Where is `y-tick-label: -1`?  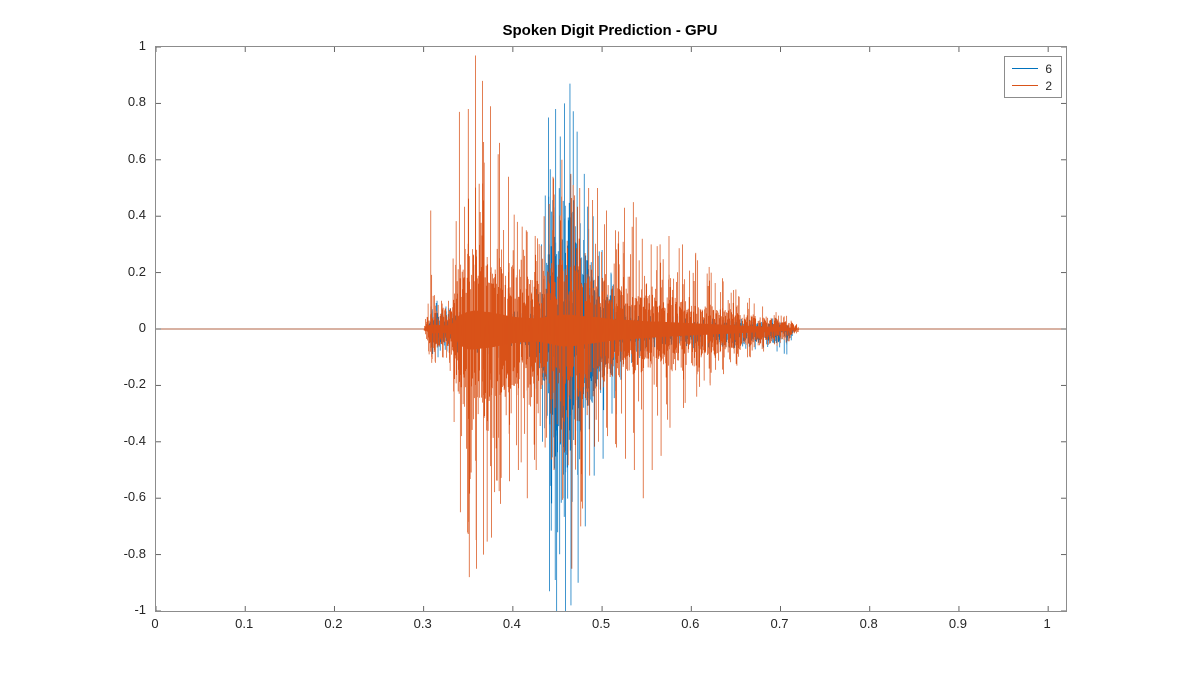 y-tick-label: -1 is located at coordinates (140, 609).